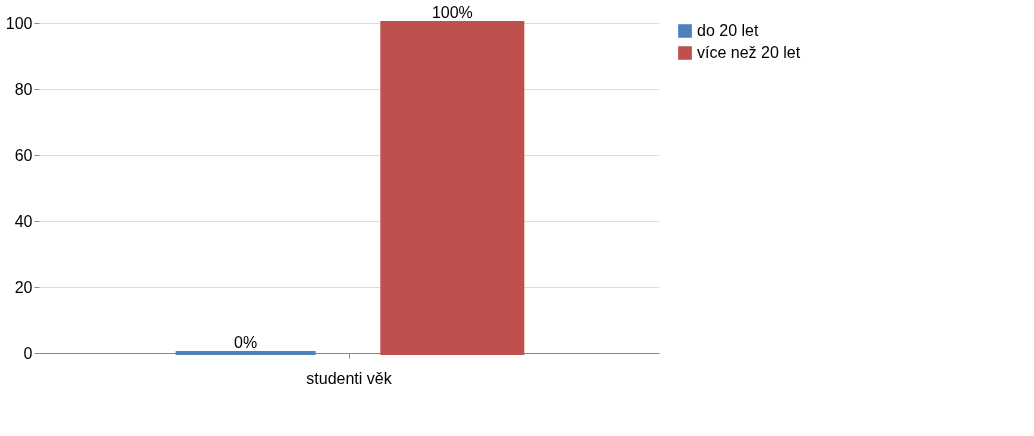  Describe the element at coordinates (728, 30) in the screenshot. I see `legend-label: do 20 let` at that location.